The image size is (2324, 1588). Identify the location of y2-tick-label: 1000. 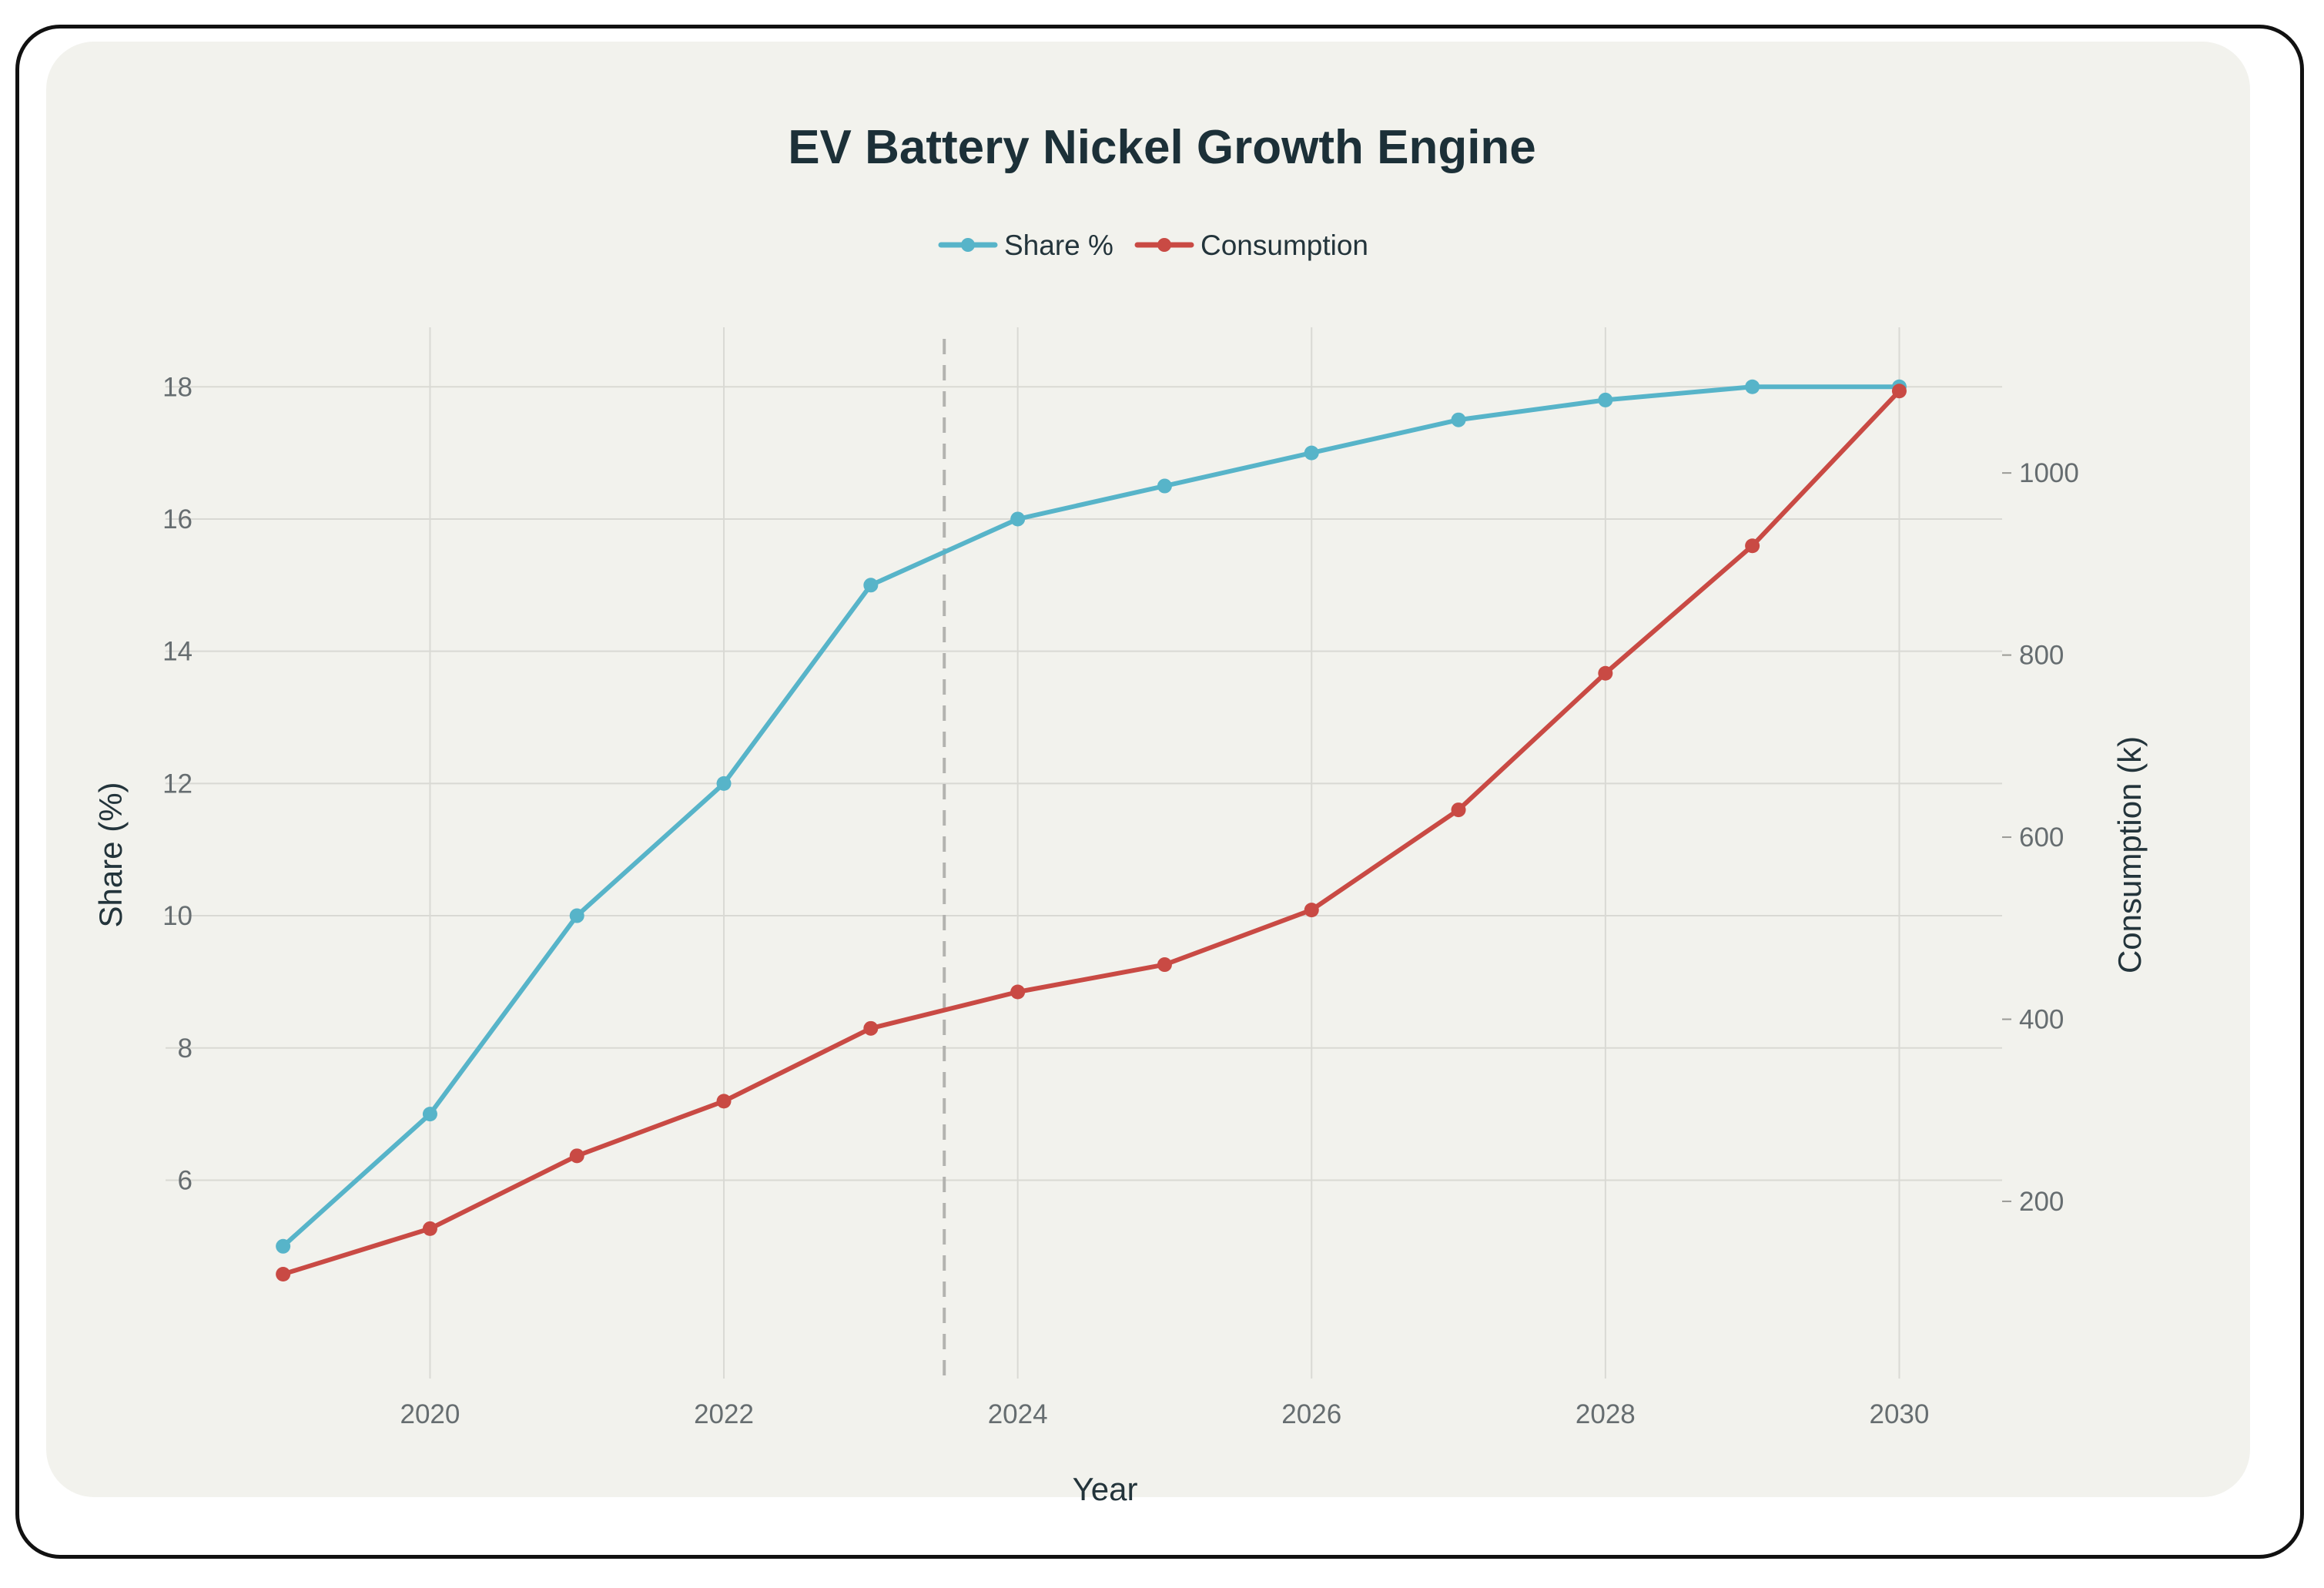
(2049, 473).